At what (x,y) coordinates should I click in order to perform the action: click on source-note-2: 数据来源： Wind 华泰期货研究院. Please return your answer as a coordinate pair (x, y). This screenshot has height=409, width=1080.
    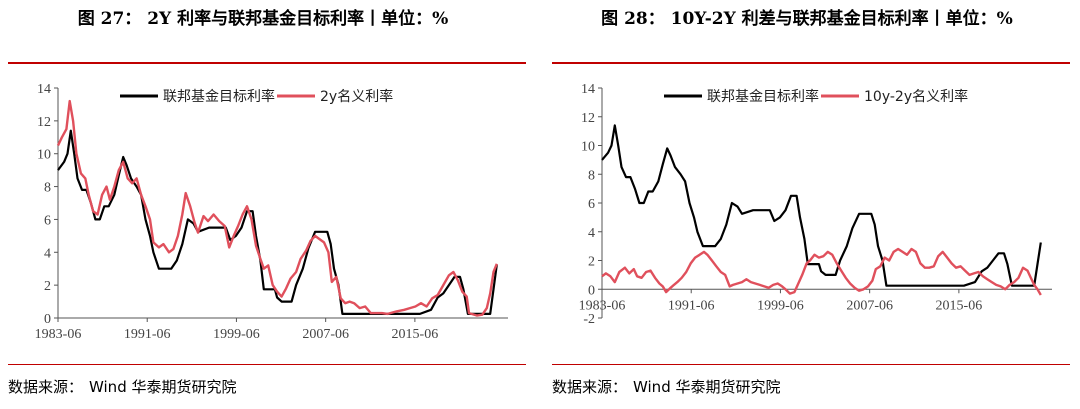
    Looking at the image, I should click on (669, 386).